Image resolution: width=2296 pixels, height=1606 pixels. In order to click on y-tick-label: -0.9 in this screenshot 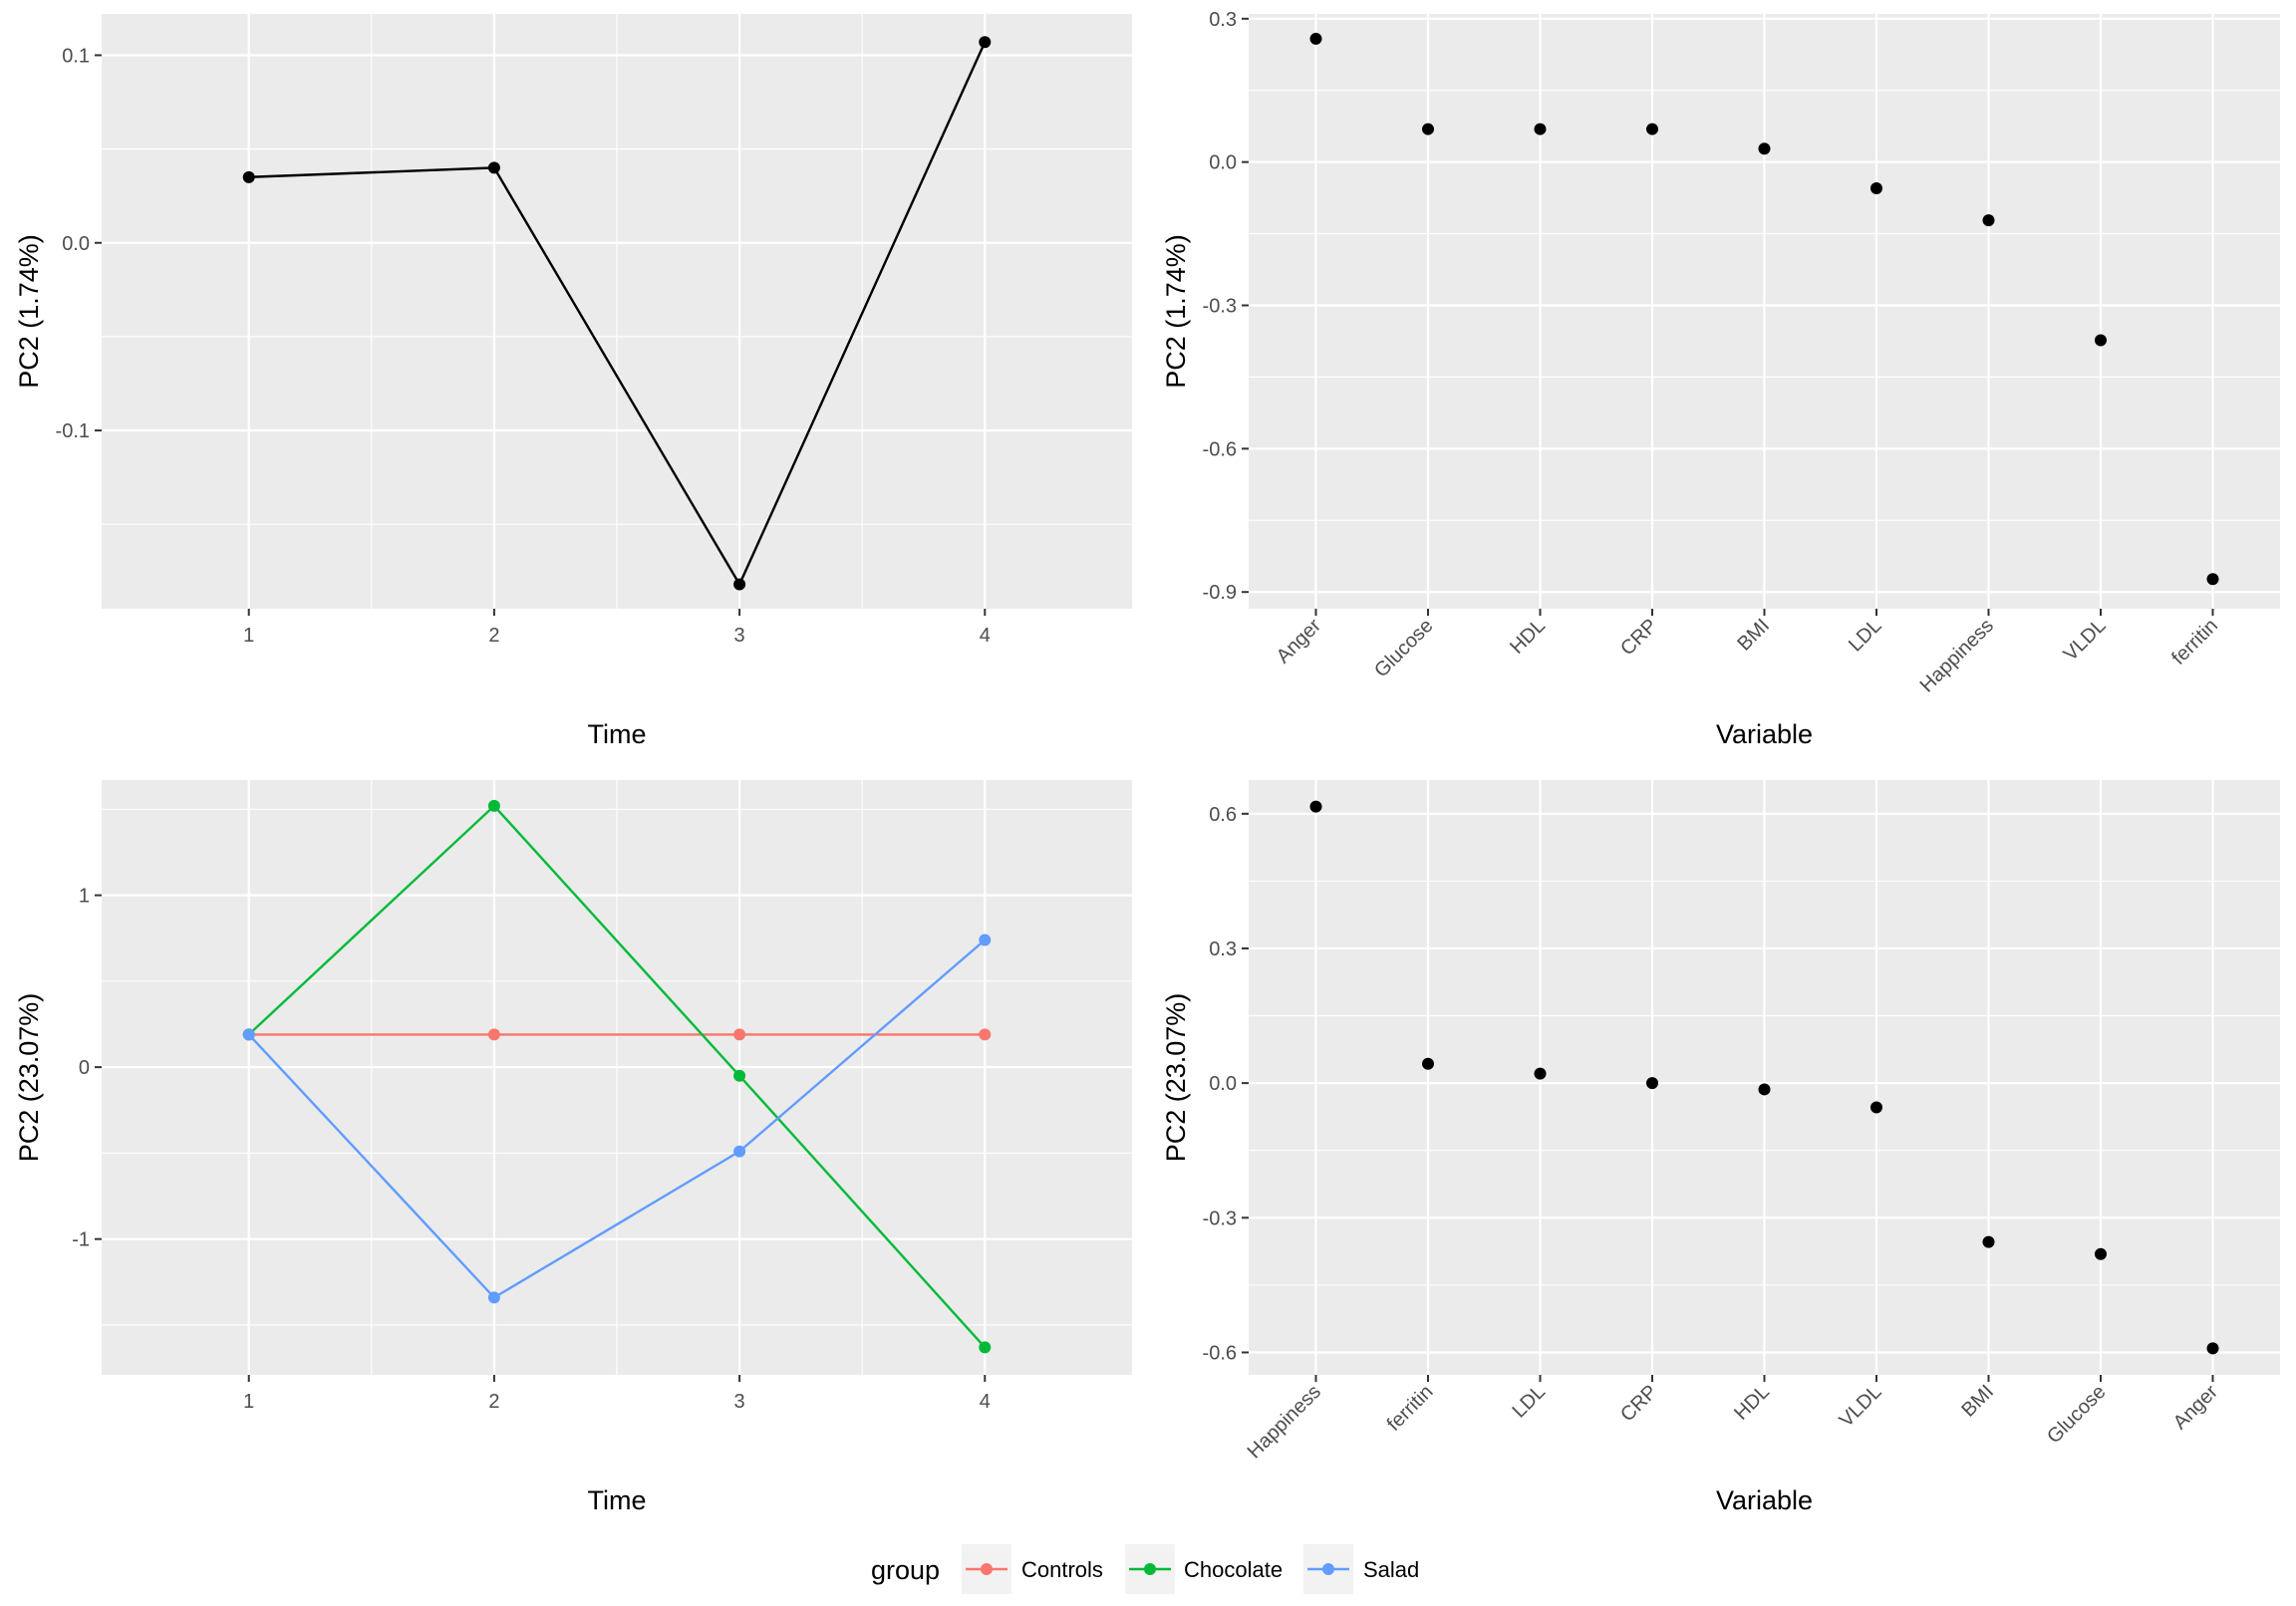, I will do `click(1220, 593)`.